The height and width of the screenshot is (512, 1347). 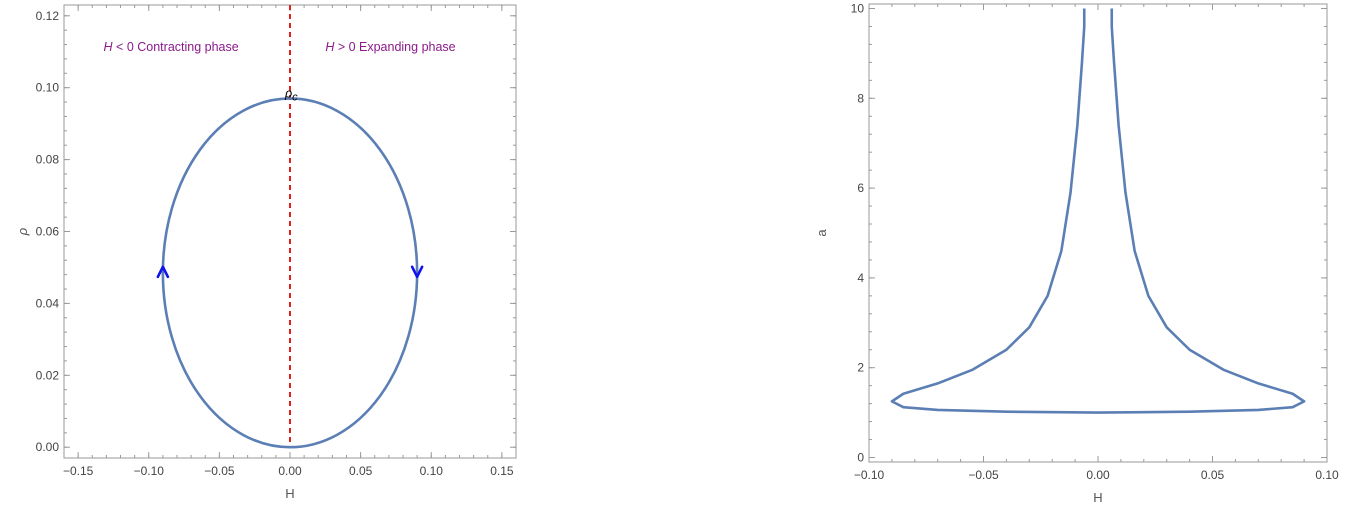 What do you see at coordinates (48, 447) in the screenshot?
I see `y-tick-label: 0.00` at bounding box center [48, 447].